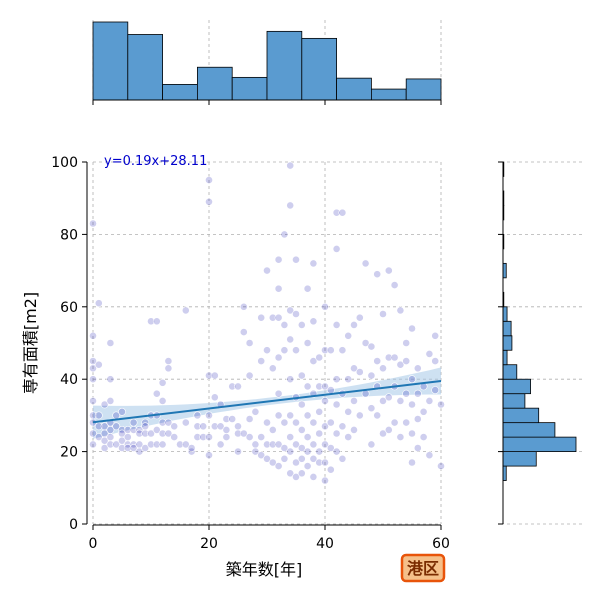 This screenshot has width=600, height=600. Describe the element at coordinates (540, 343) in the screenshot. I see `y-marginal-histogram` at that location.